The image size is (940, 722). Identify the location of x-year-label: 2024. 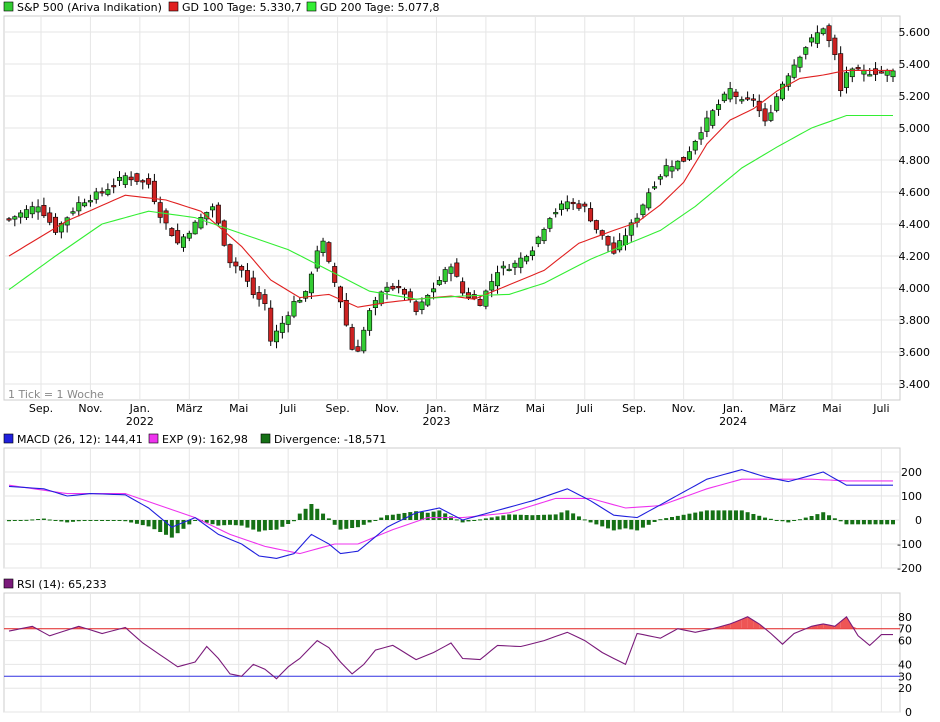
(733, 421).